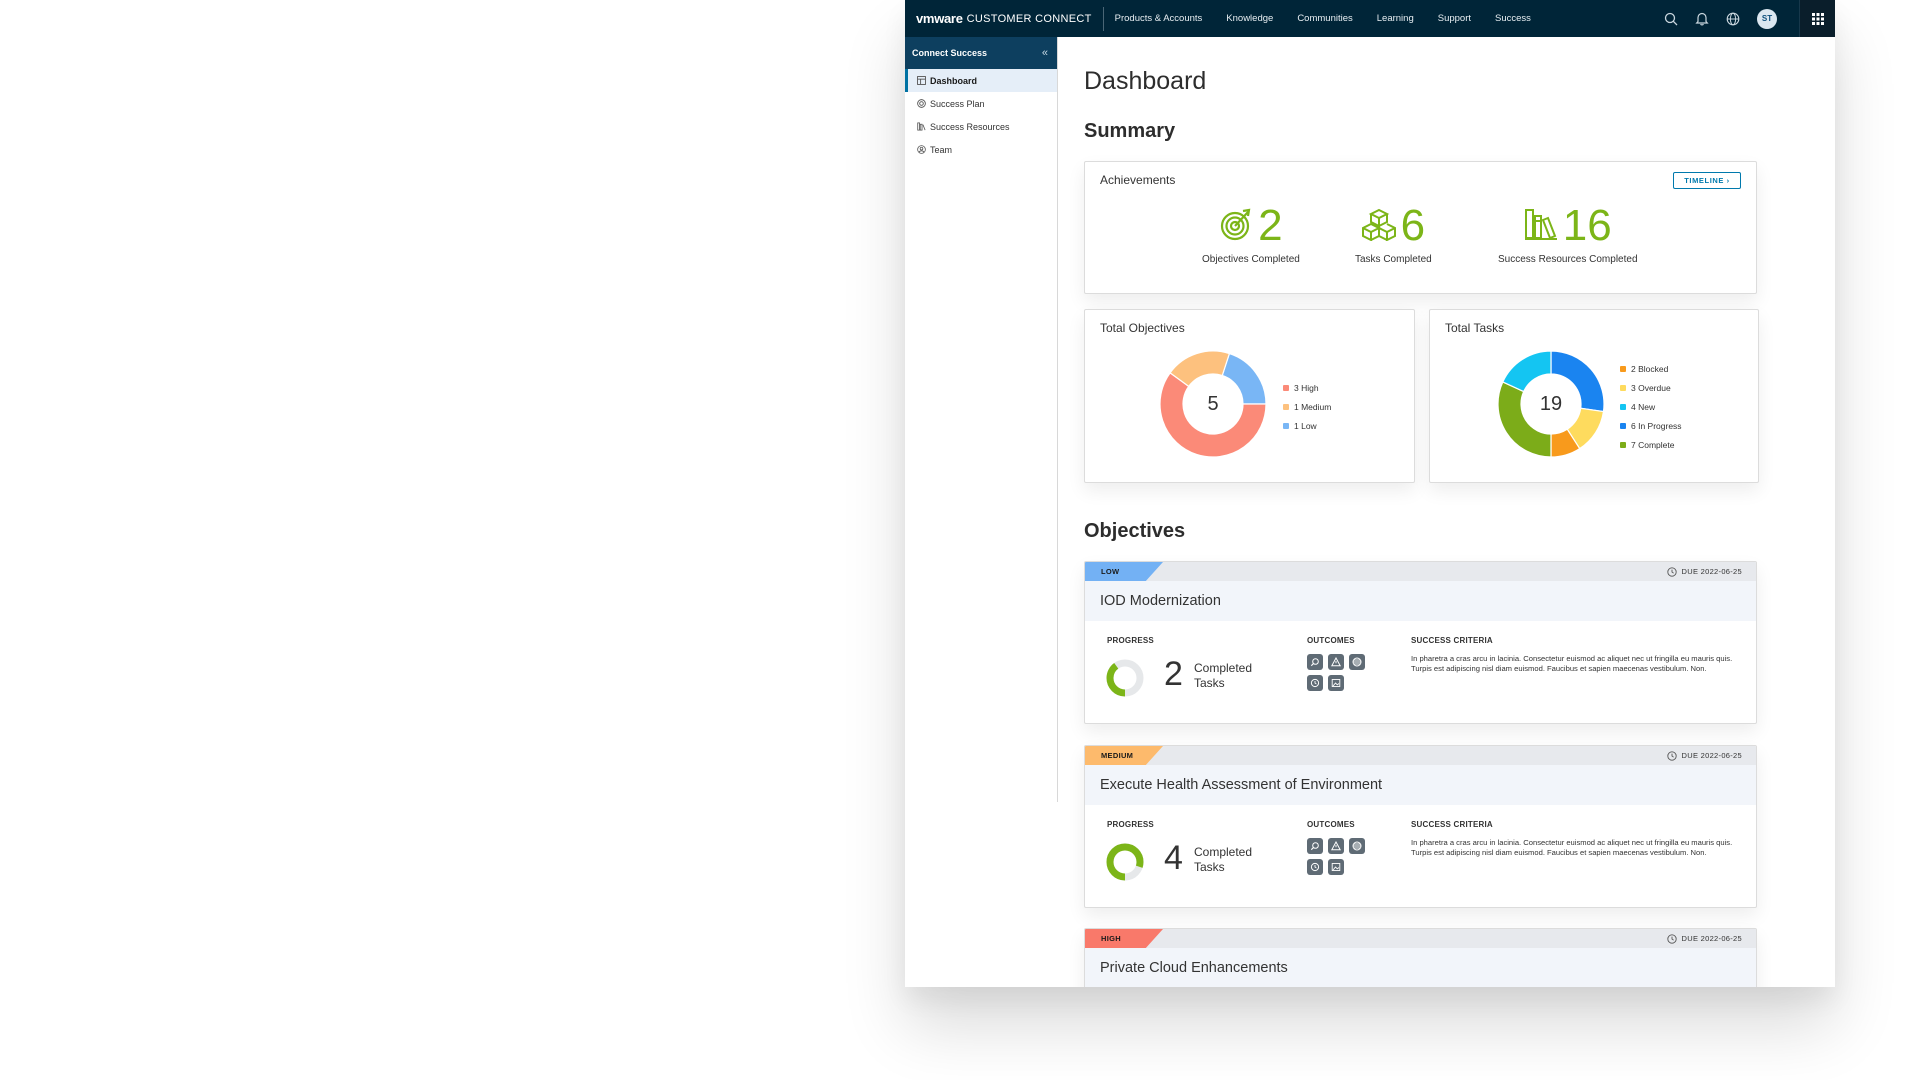 This screenshot has height=1080, width=1920. What do you see at coordinates (981, 80) in the screenshot?
I see `sidebar-item-dashboard: Dashboard` at bounding box center [981, 80].